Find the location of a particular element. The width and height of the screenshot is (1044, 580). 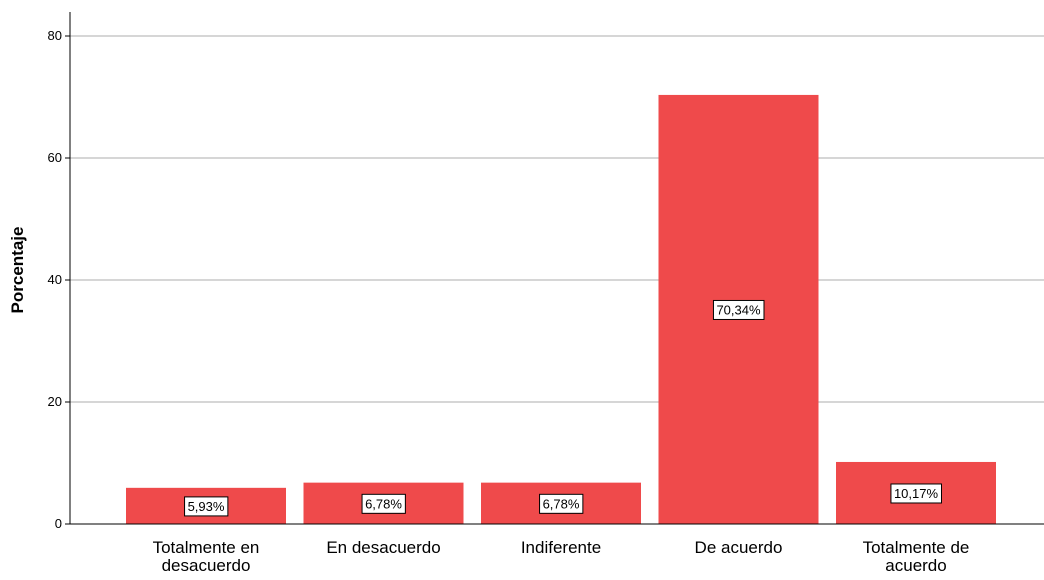

data-label: 70,34% is located at coordinates (738, 309).